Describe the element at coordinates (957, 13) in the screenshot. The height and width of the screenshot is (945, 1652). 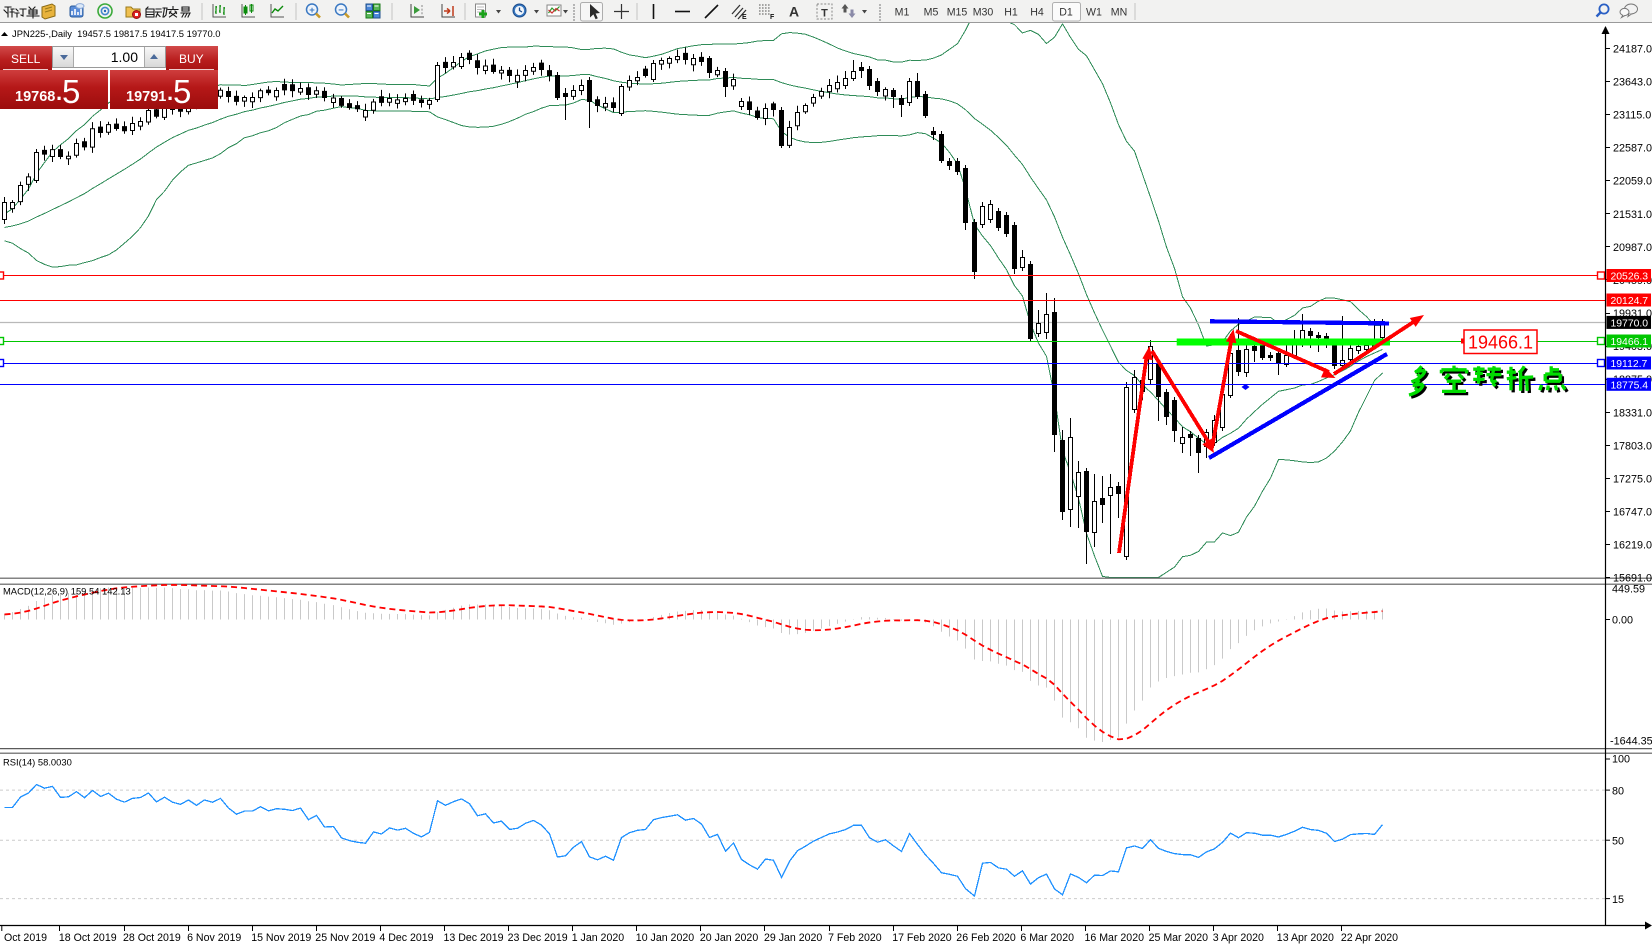
I see `svg-text: M15` at that location.